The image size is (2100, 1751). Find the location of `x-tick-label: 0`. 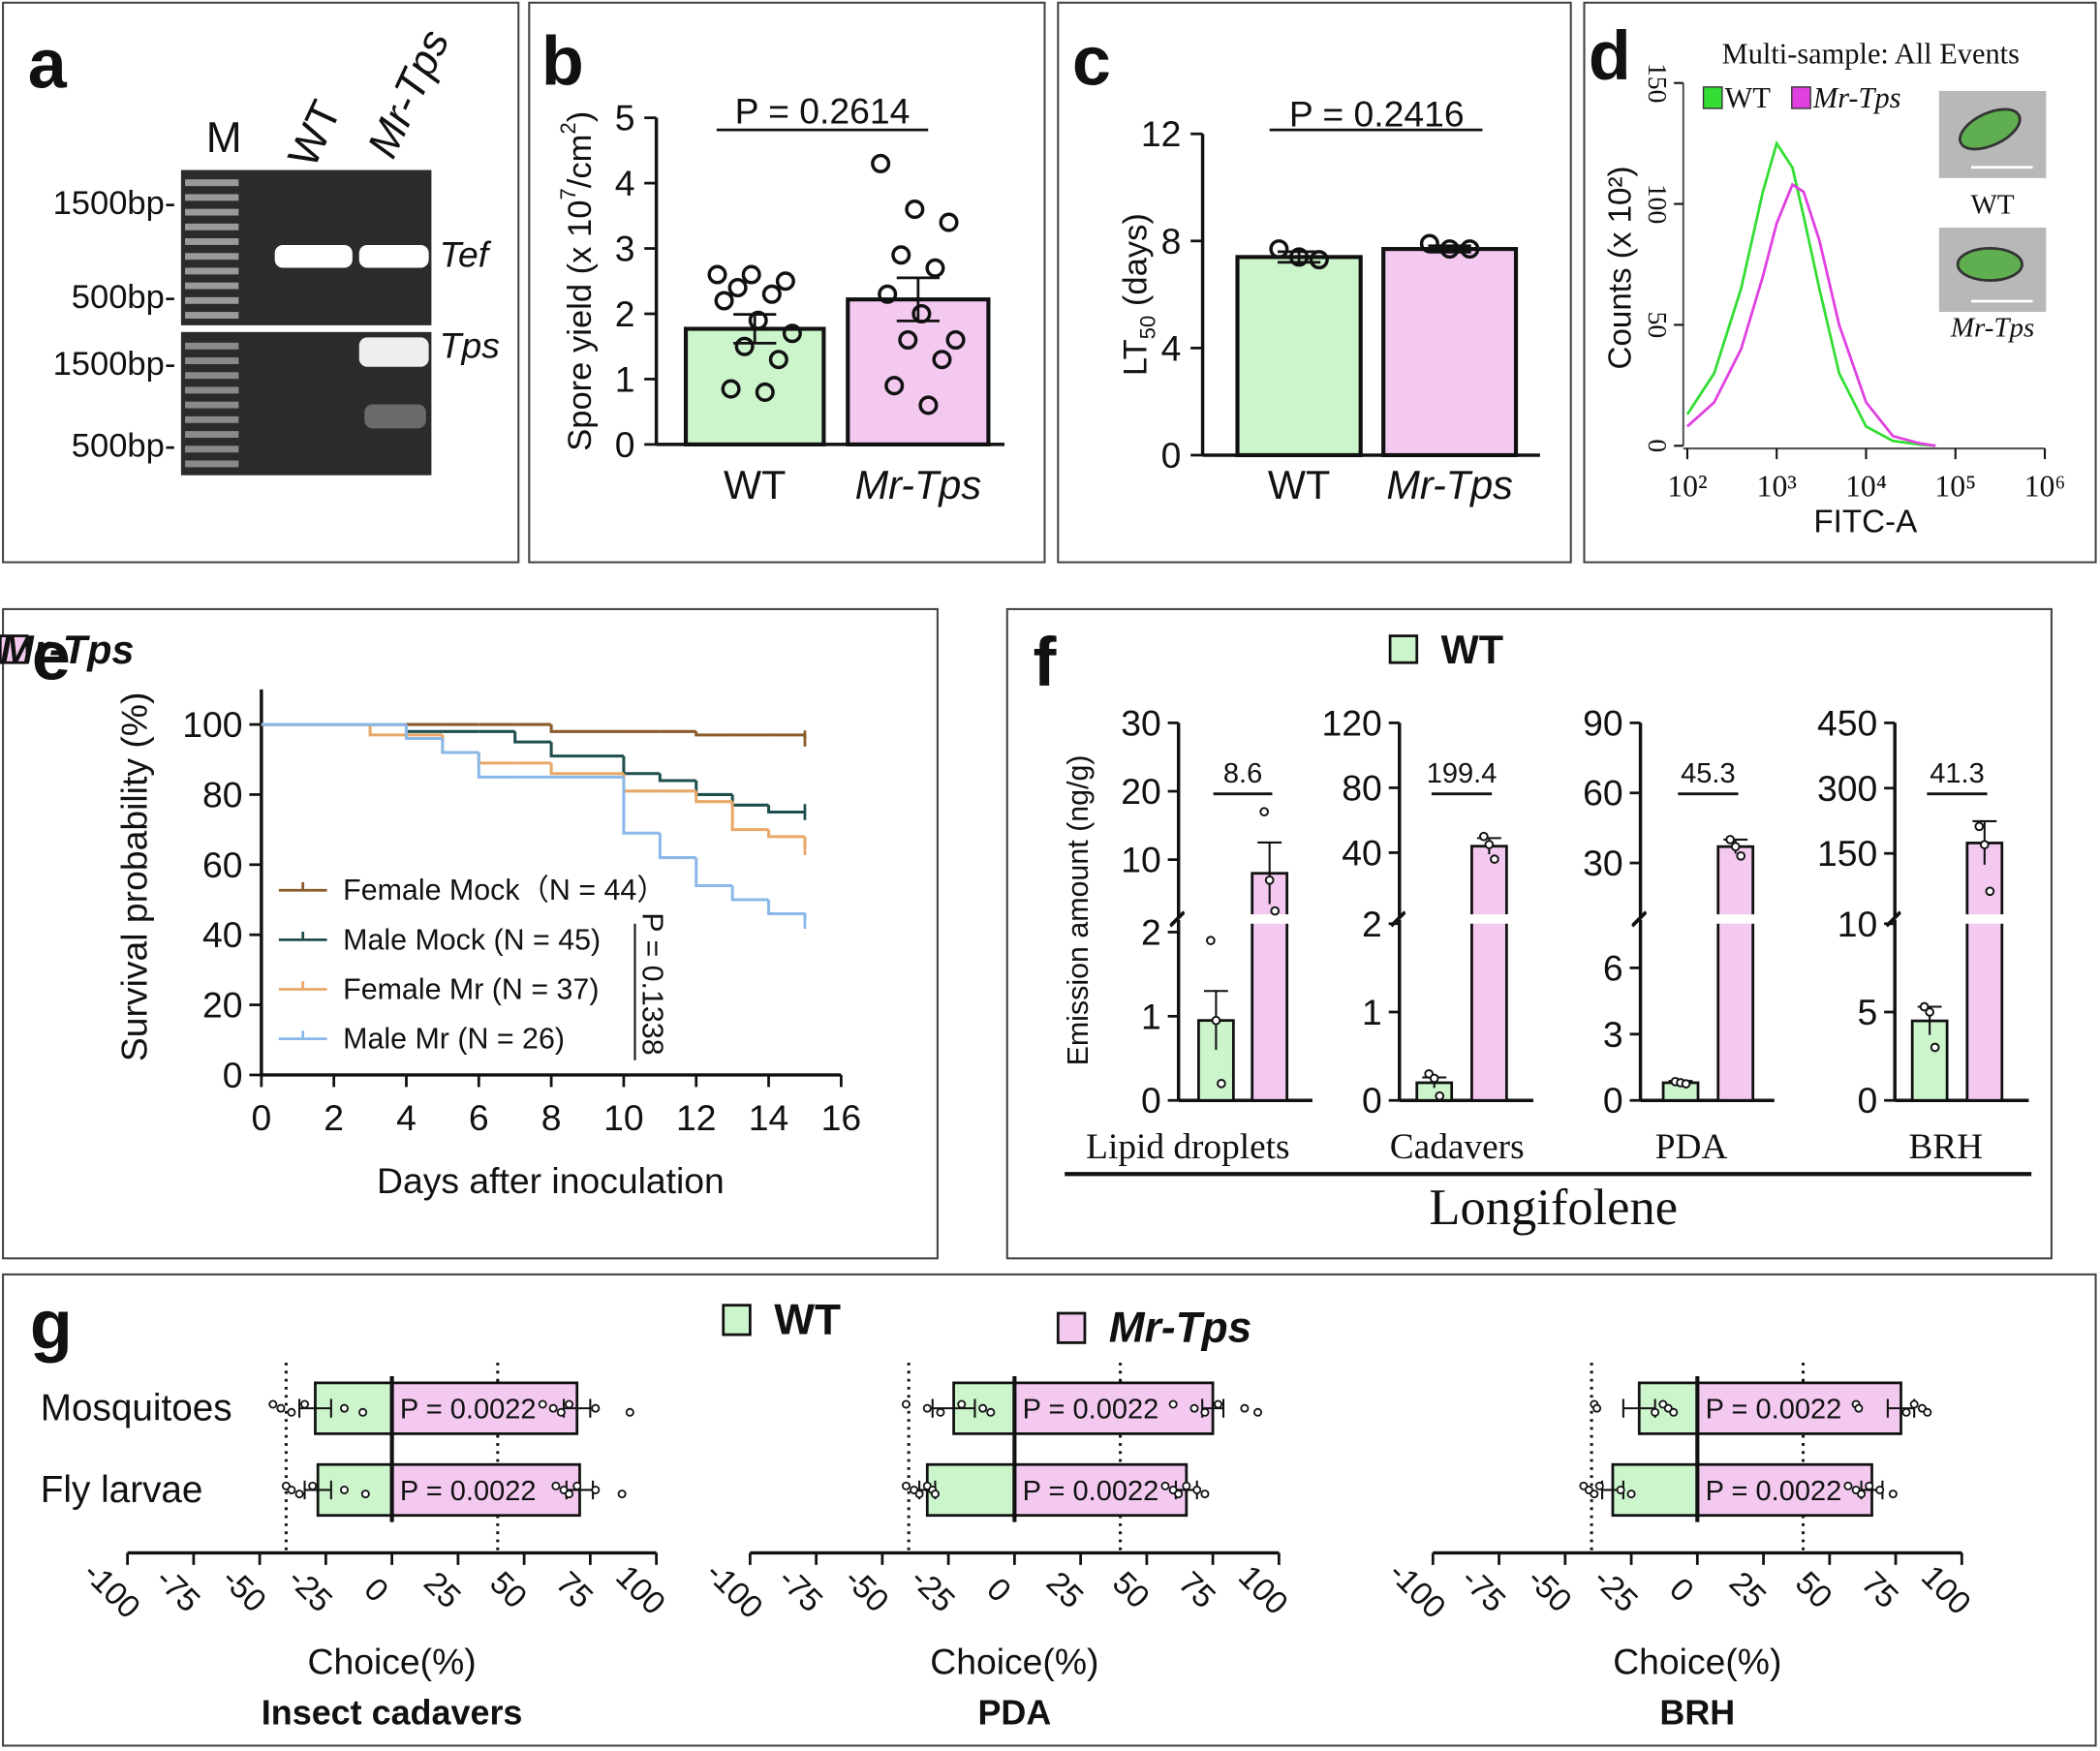

x-tick-label: 0 is located at coordinates (261, 1117).